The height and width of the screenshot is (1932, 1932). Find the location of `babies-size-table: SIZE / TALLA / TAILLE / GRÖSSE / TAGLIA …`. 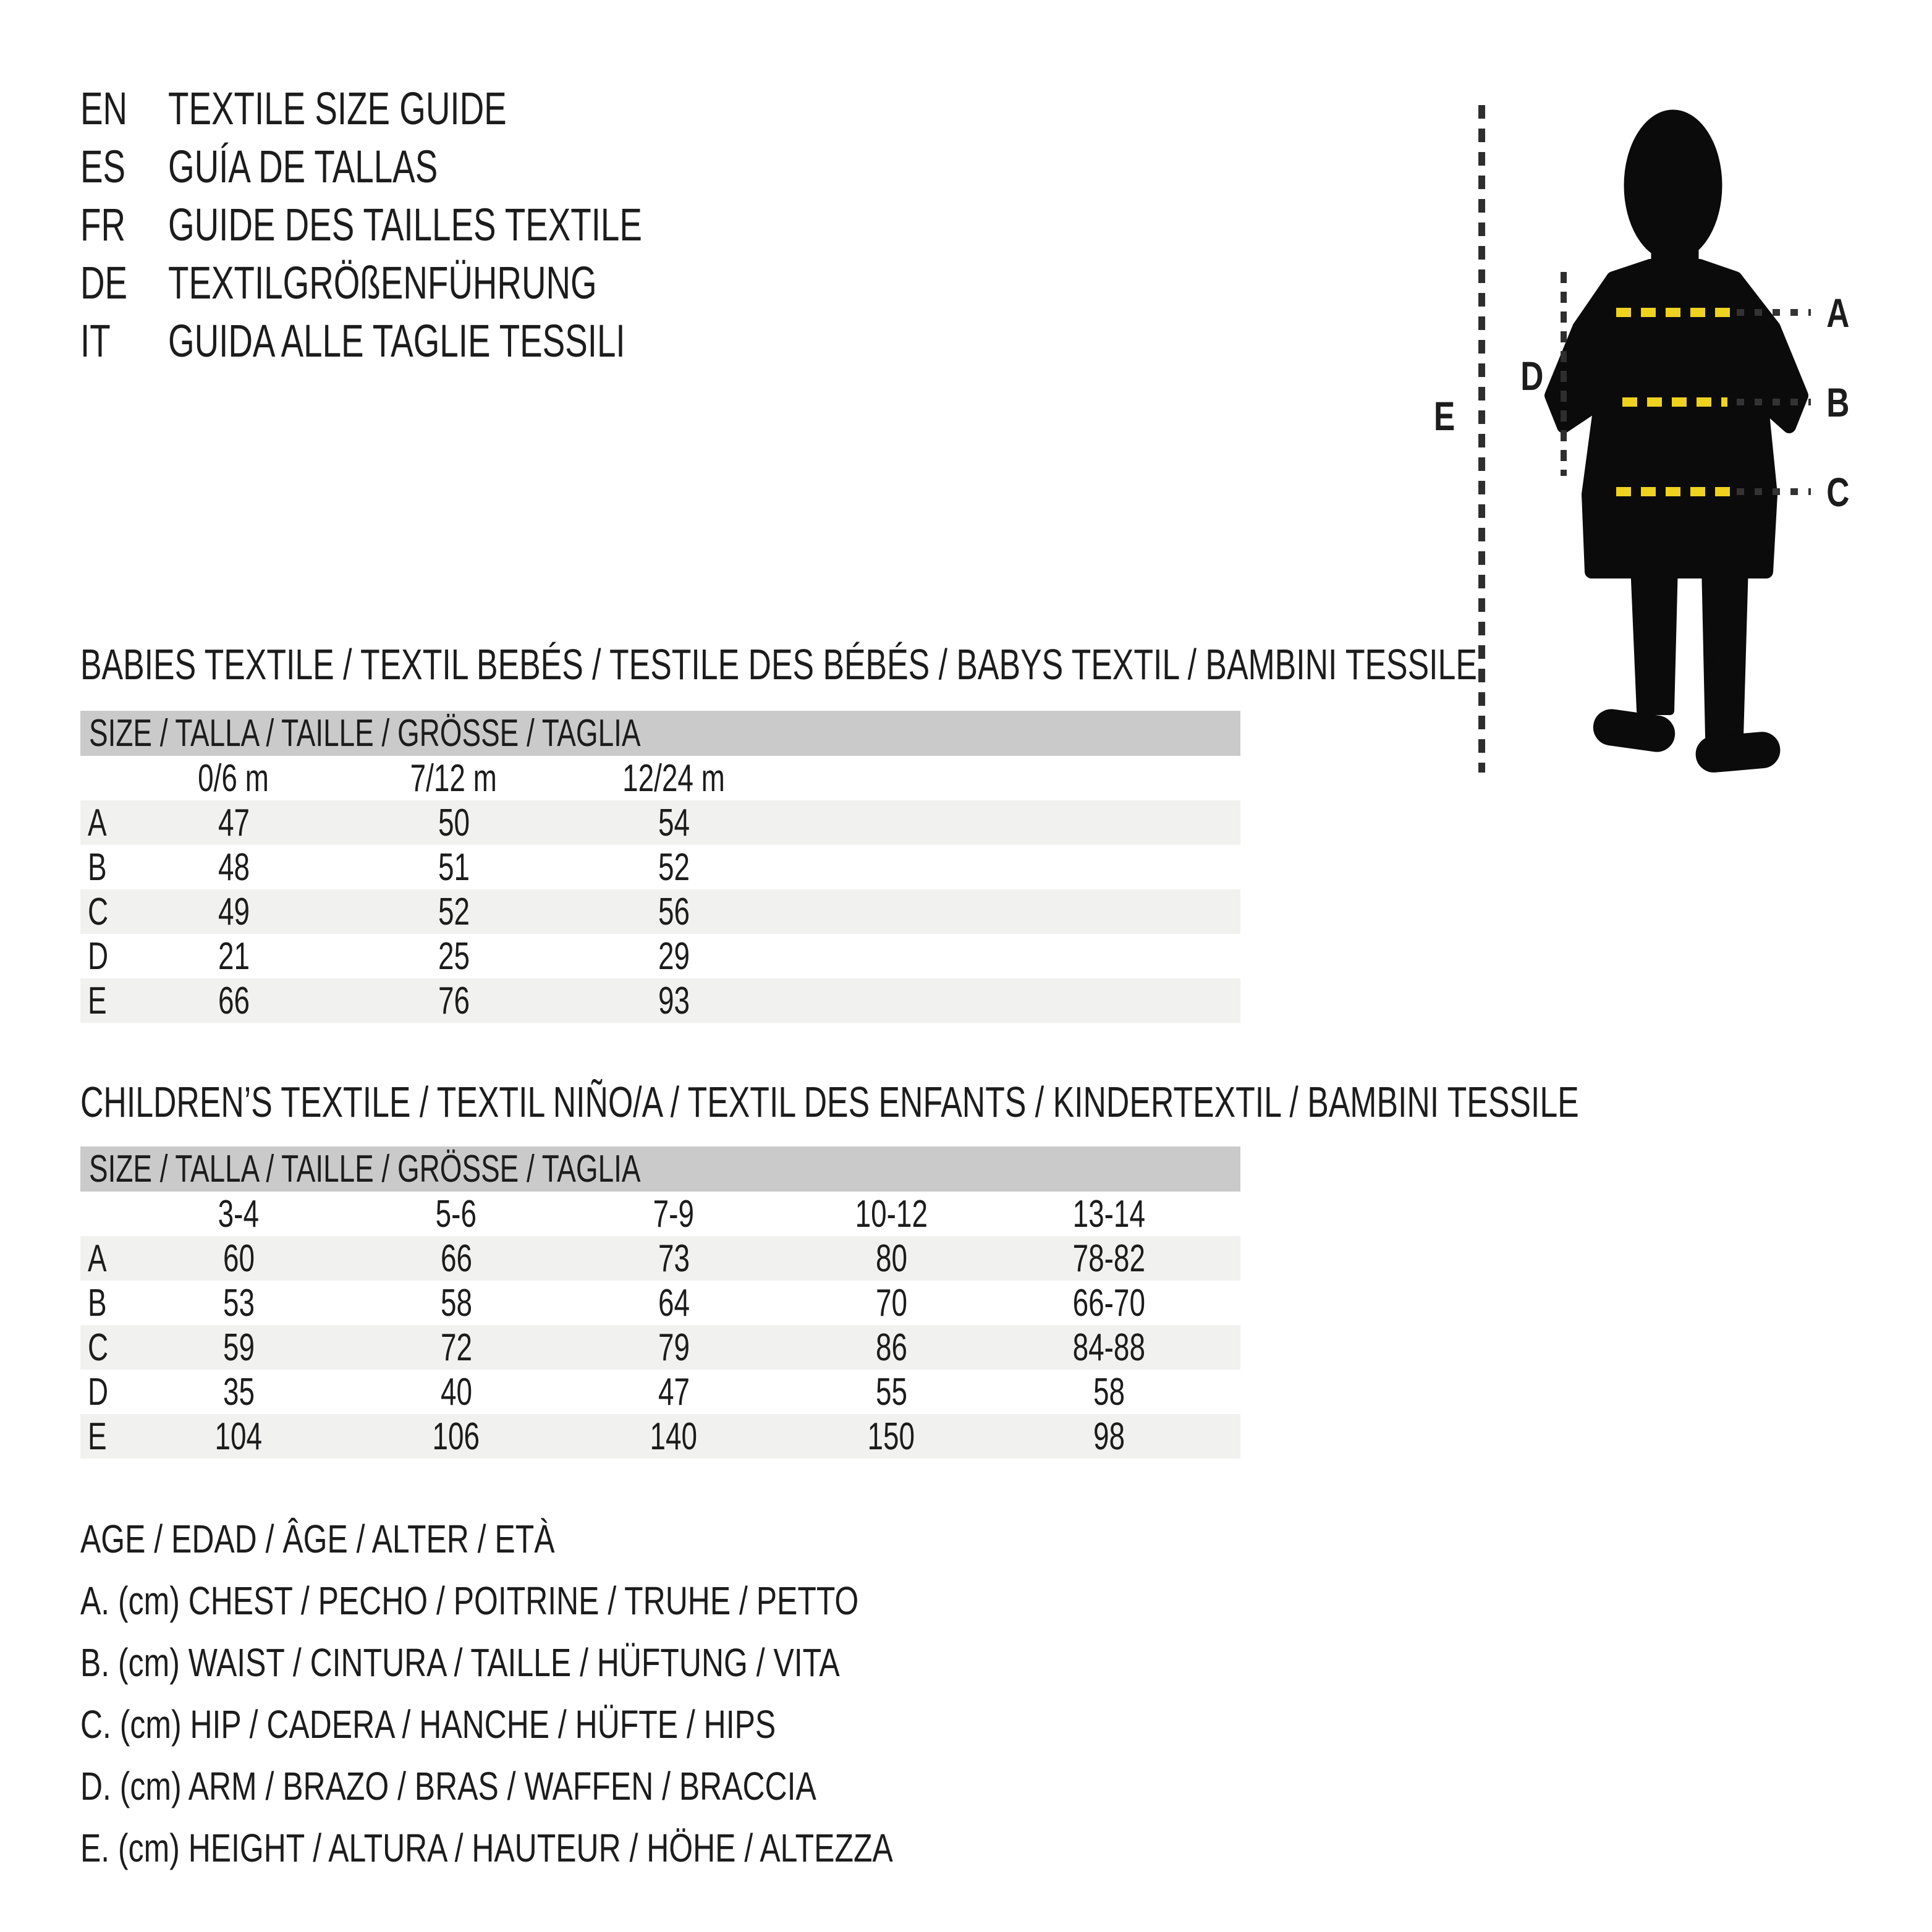

babies-size-table: SIZE / TALLA / TAILLE / GRÖSSE / TAGLIA … is located at coordinates (660, 867).